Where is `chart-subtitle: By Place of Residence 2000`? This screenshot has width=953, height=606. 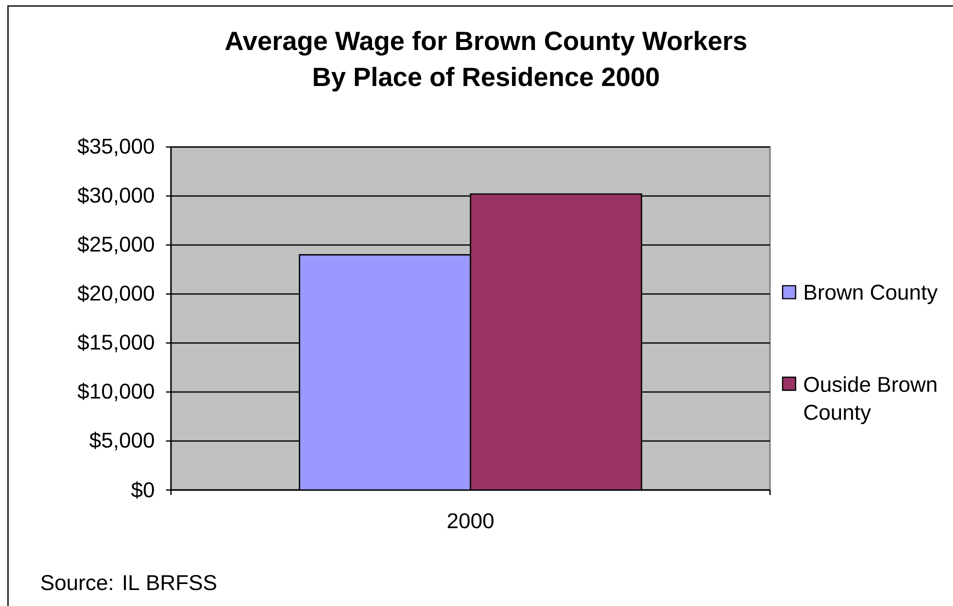
chart-subtitle: By Place of Residence 2000 is located at coordinates (486, 79).